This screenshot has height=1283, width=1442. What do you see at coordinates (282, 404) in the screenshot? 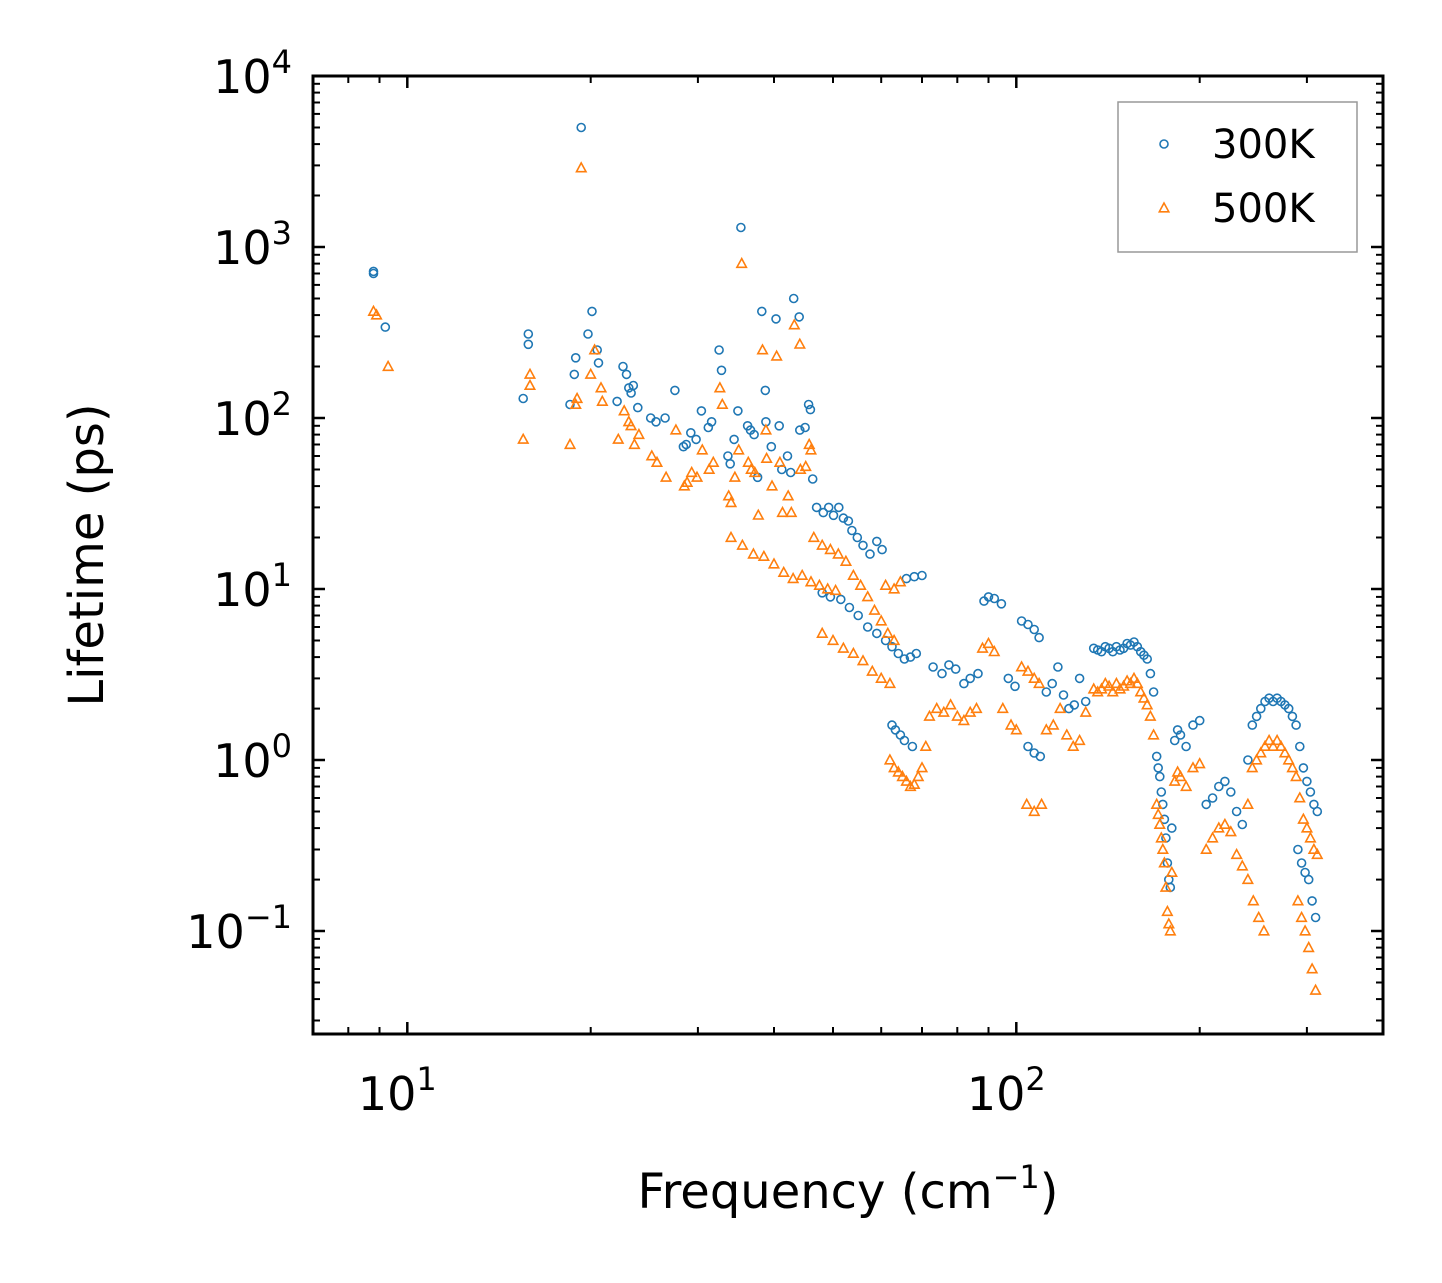
I see `y-tick-exponent: 2` at bounding box center [282, 404].